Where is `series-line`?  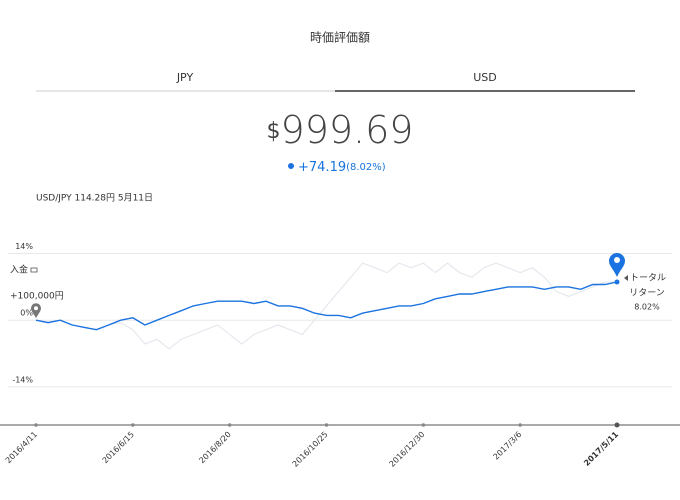 series-line is located at coordinates (326, 306).